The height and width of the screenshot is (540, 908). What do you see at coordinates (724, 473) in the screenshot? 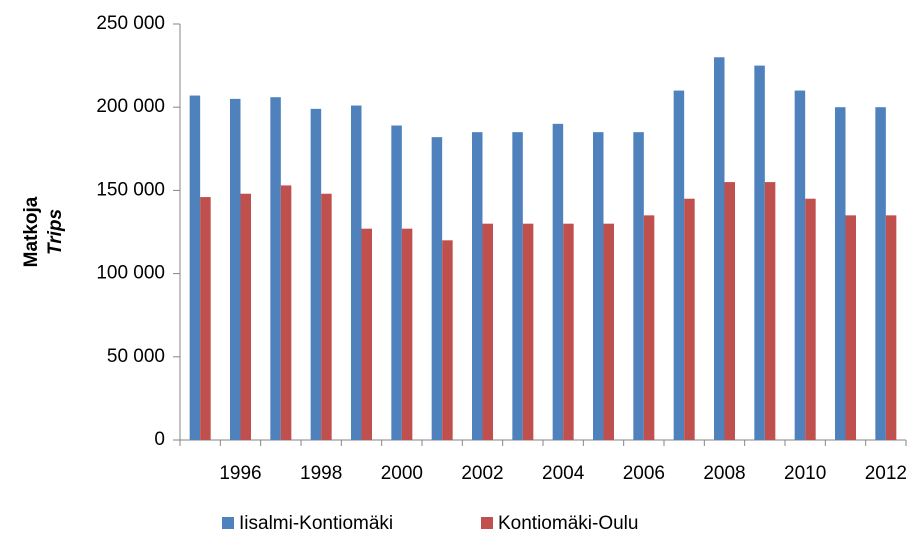
I see `x-tick-label: 2008` at bounding box center [724, 473].